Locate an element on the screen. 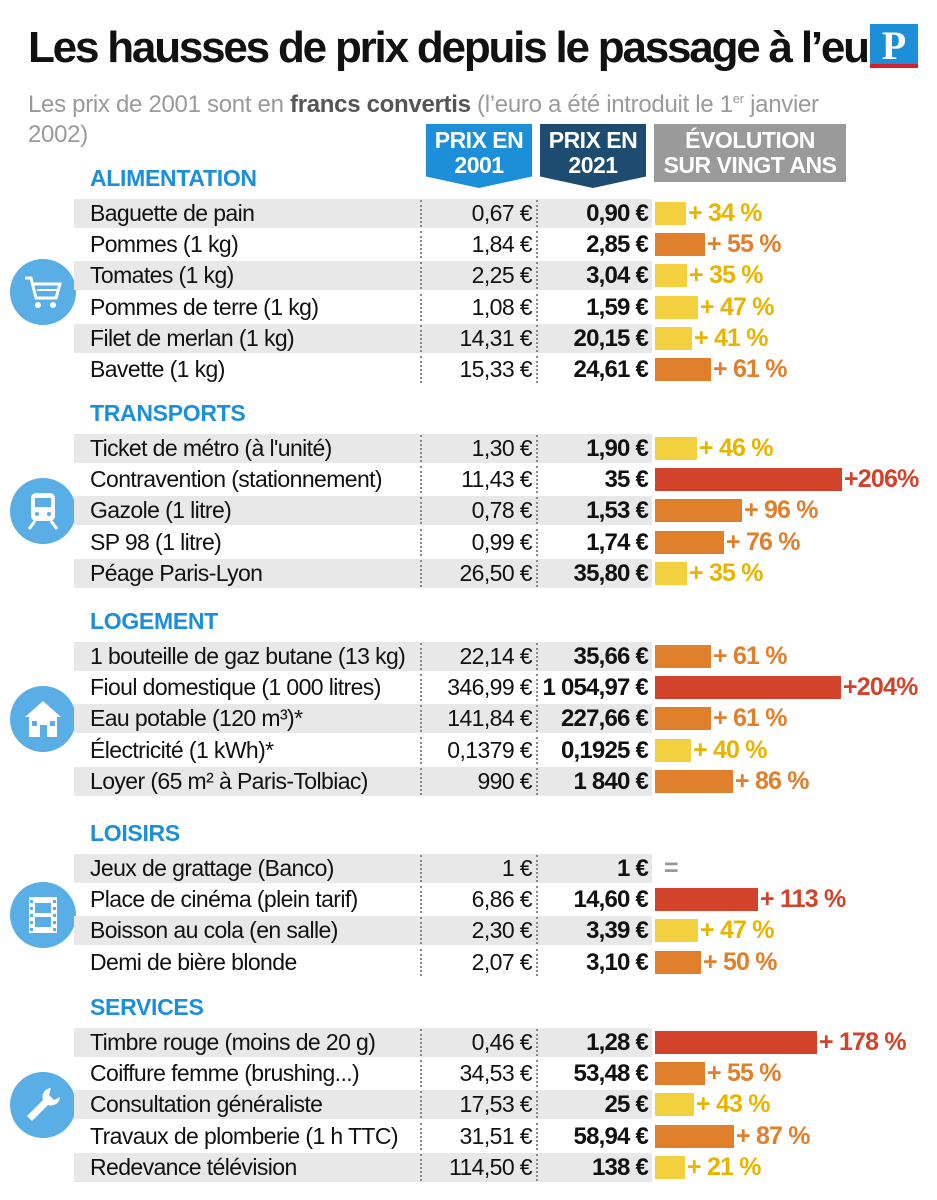  price-2021: 1,90 € is located at coordinates (617, 448).